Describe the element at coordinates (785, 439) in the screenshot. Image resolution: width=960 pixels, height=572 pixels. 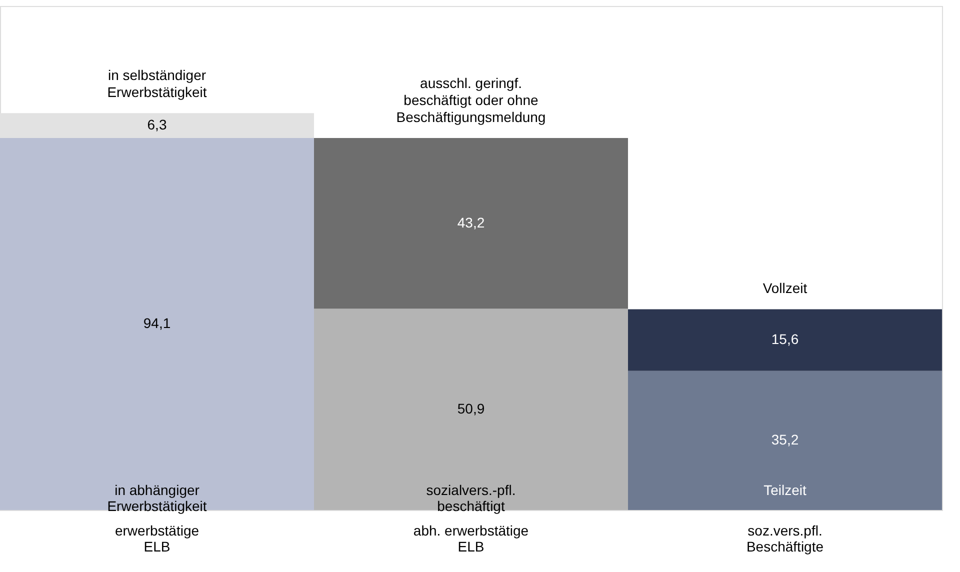
I see `data-label: 35,2` at that location.